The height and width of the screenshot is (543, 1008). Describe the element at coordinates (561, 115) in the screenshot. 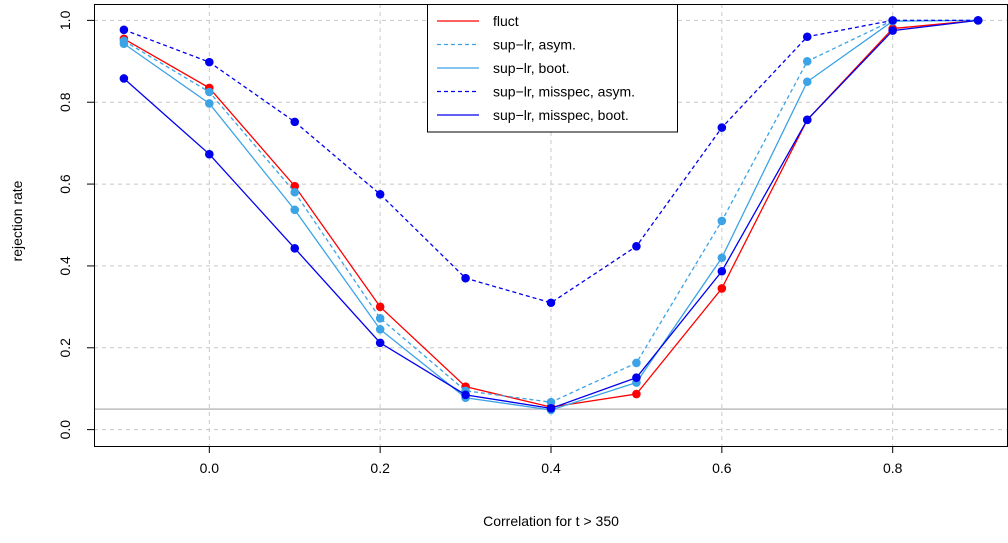

I see `legend-label: sup−lr, misspec, boot.` at that location.